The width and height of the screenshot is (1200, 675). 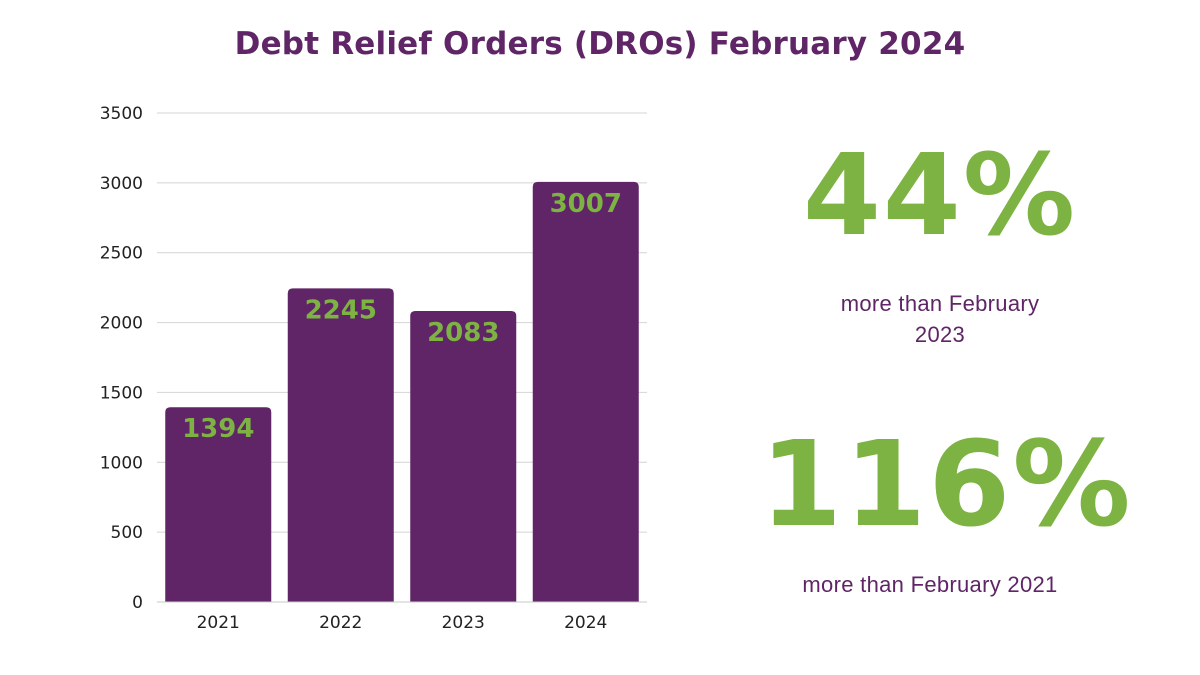 What do you see at coordinates (121, 324) in the screenshot?
I see `y-tick-label: 2000` at bounding box center [121, 324].